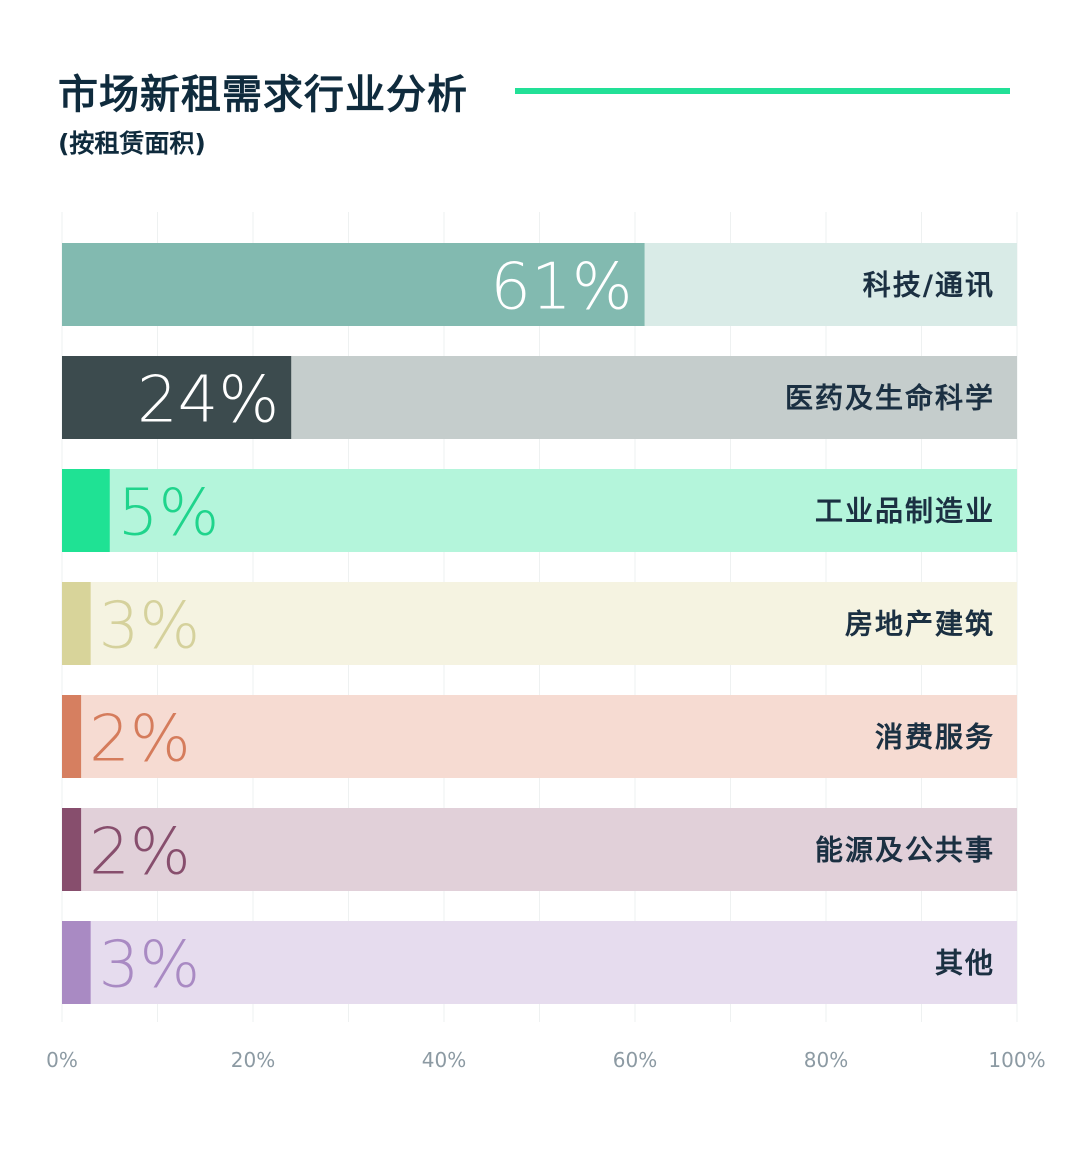 Image resolution: width=1080 pixels, height=1161 pixels. What do you see at coordinates (263, 95) in the screenshot?
I see `chart-title: 市场新租需求行业分析` at bounding box center [263, 95].